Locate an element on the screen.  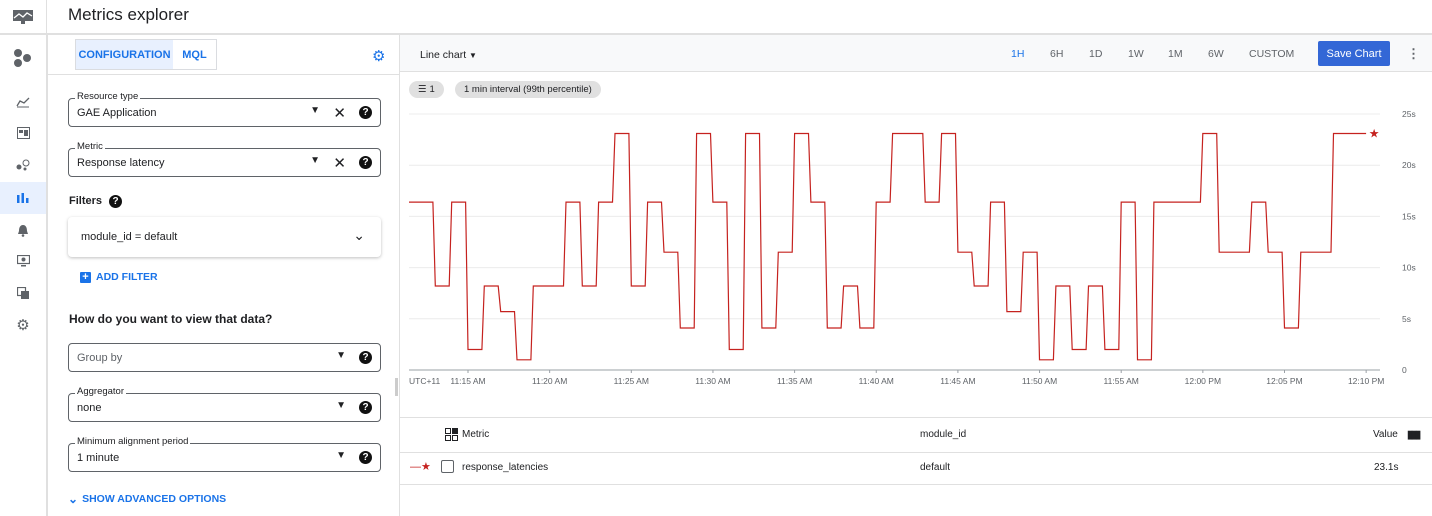
last-point-star-marker: ★ is located at coordinates (1374, 133).